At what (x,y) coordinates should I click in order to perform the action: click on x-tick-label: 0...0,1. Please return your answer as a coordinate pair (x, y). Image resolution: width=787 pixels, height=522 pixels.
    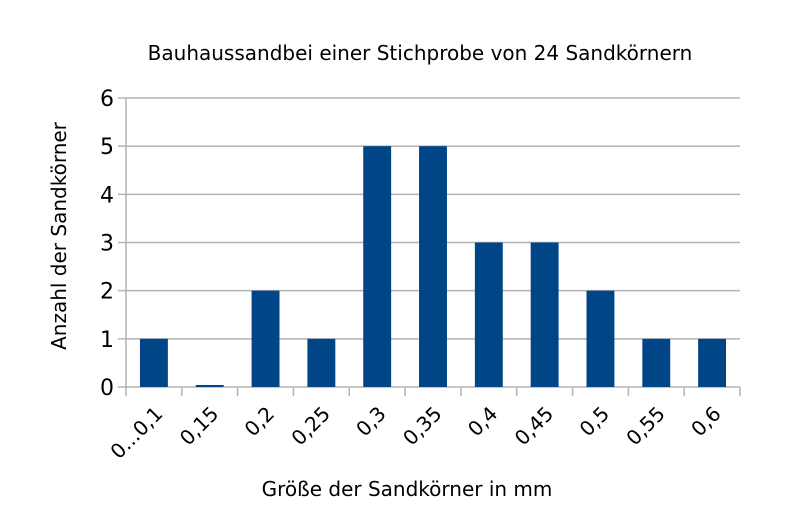
    Looking at the image, I should click on (136, 433).